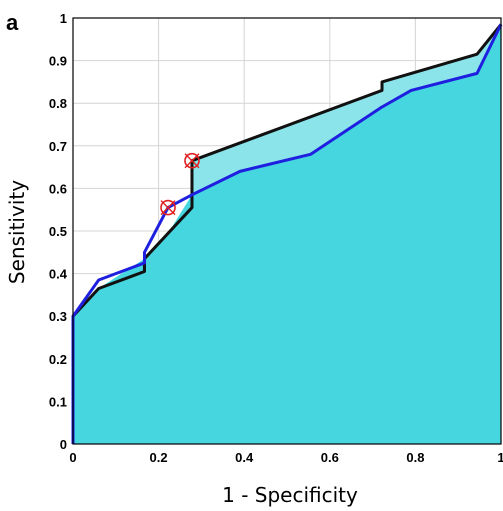 The height and width of the screenshot is (511, 503). Describe the element at coordinates (58, 274) in the screenshot. I see `y-tick-label: 0.4` at that location.